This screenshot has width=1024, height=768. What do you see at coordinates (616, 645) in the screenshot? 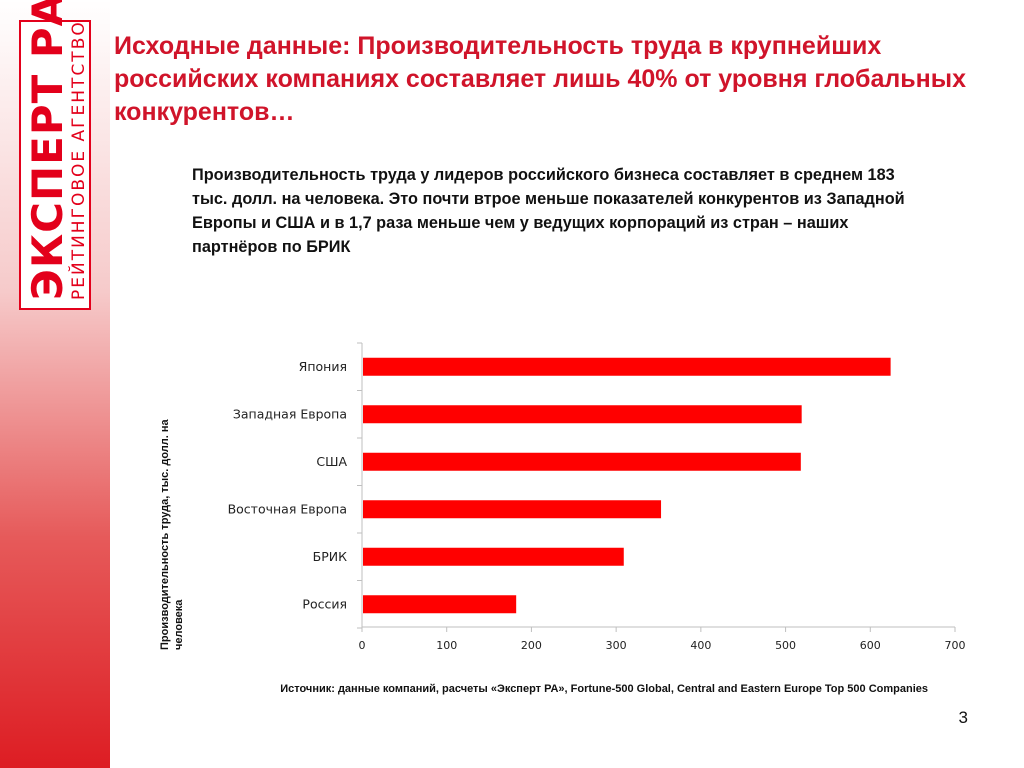
I see `chart-x-tick-label: 300` at bounding box center [616, 645].